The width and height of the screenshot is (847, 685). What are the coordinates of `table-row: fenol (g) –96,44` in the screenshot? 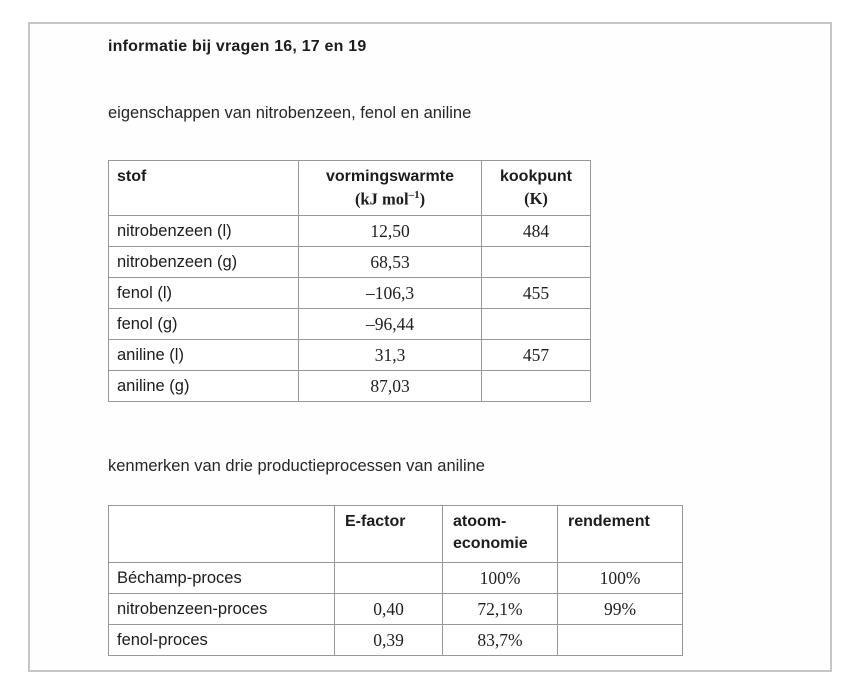 It's located at (349, 324).